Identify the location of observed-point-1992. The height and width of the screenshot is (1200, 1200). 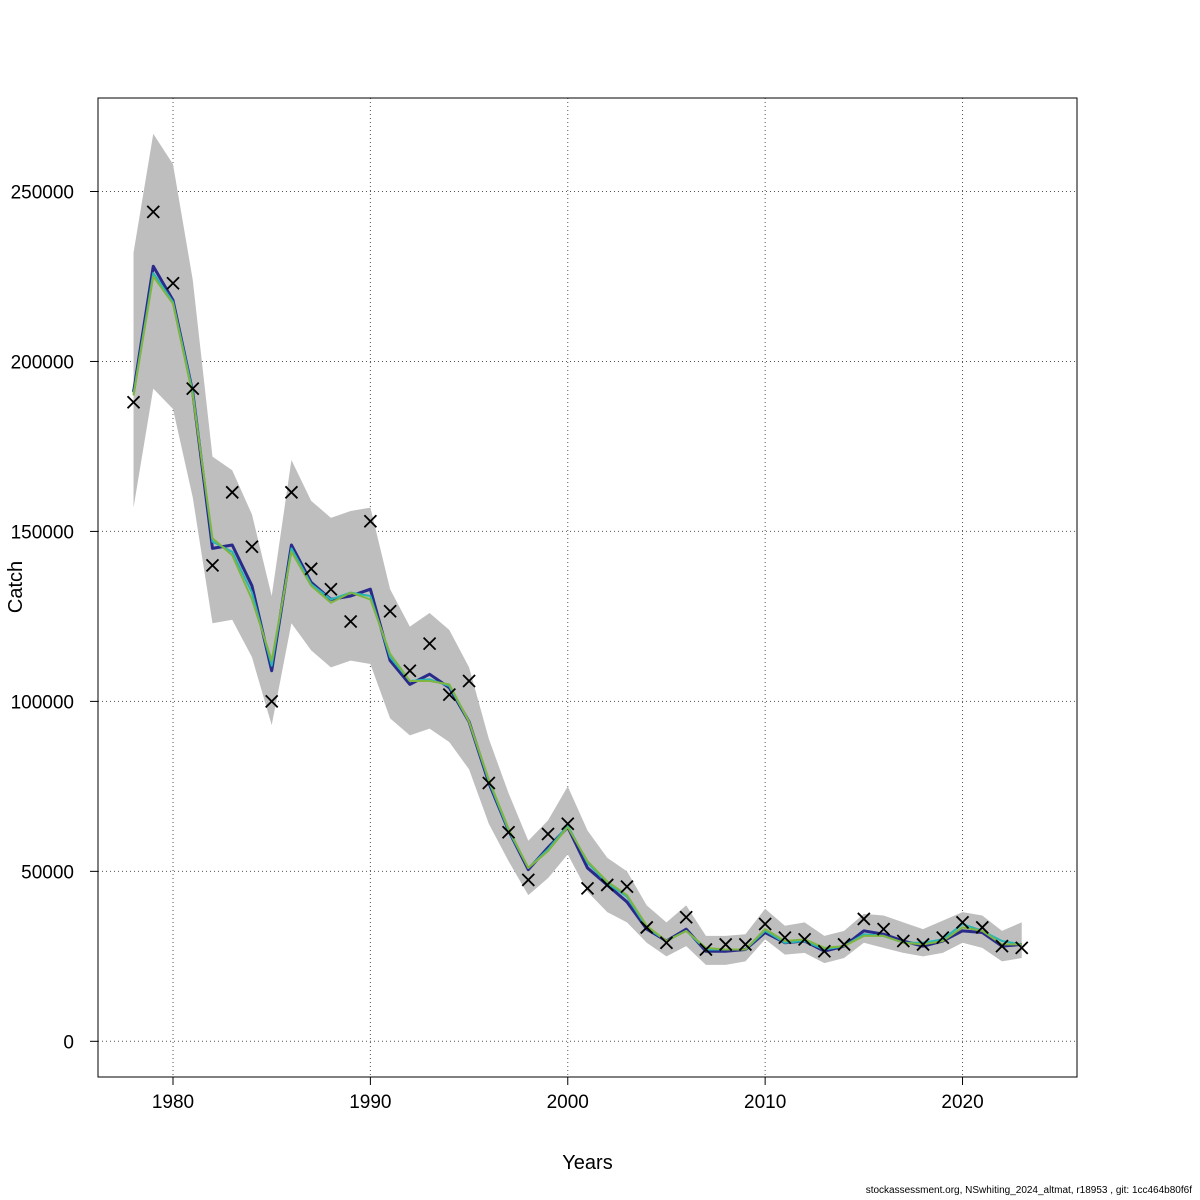
(410, 671).